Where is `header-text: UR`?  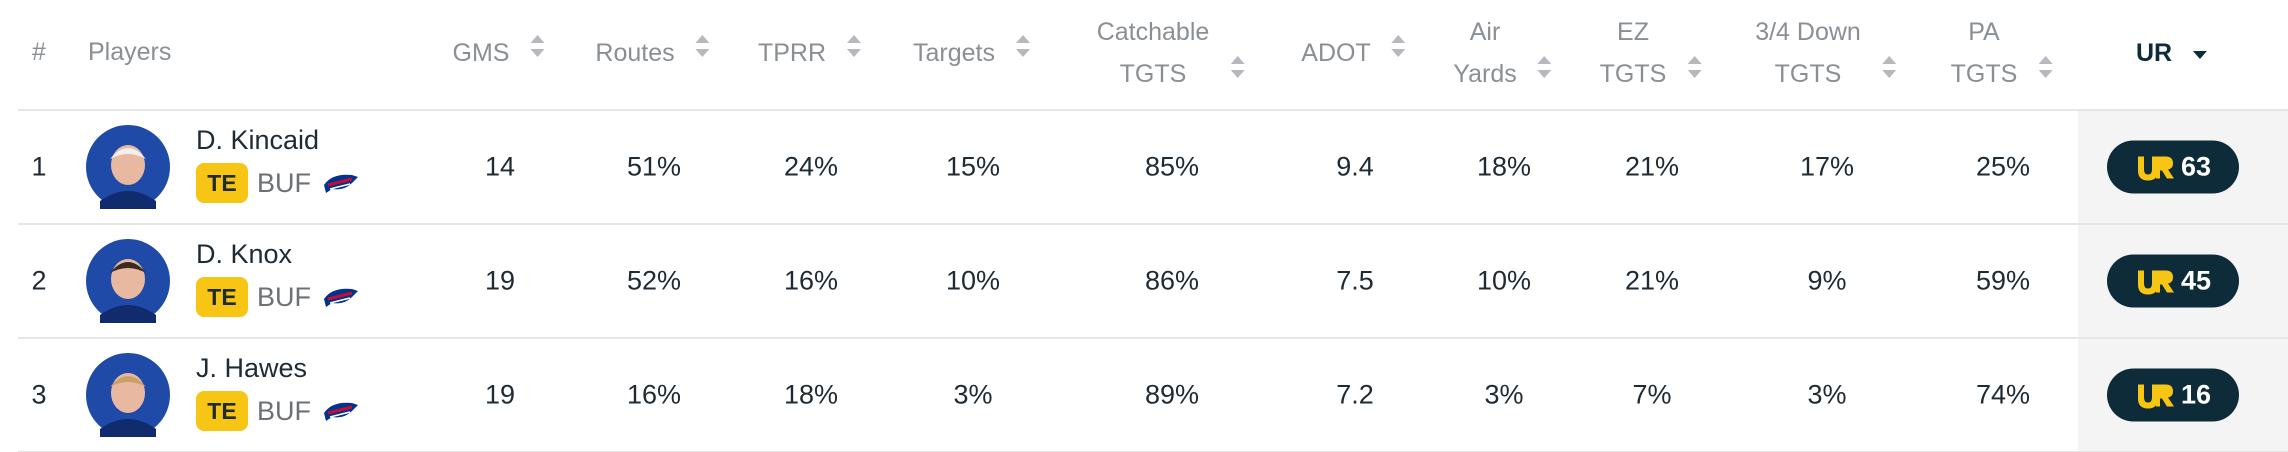
header-text: UR is located at coordinates (2154, 53).